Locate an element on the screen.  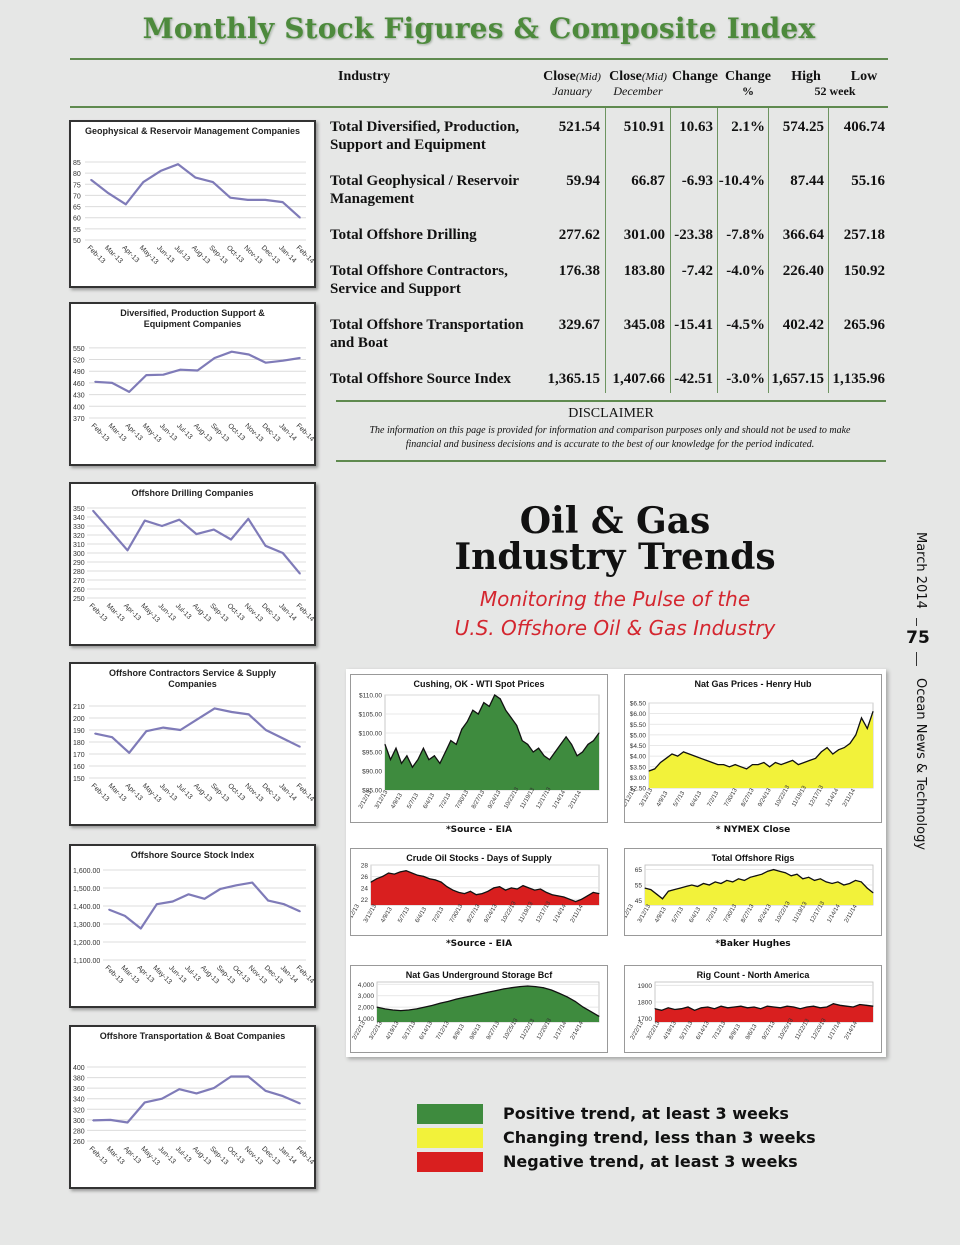
source-crude-stocks: *Source - EIA is located at coordinates (479, 944).